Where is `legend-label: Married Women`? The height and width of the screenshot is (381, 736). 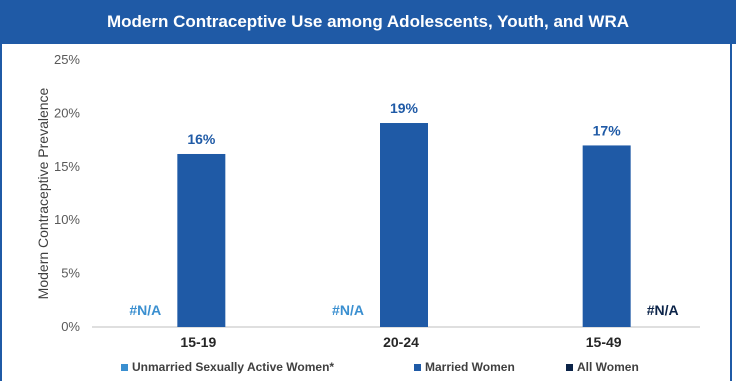 legend-label: Married Women is located at coordinates (470, 367).